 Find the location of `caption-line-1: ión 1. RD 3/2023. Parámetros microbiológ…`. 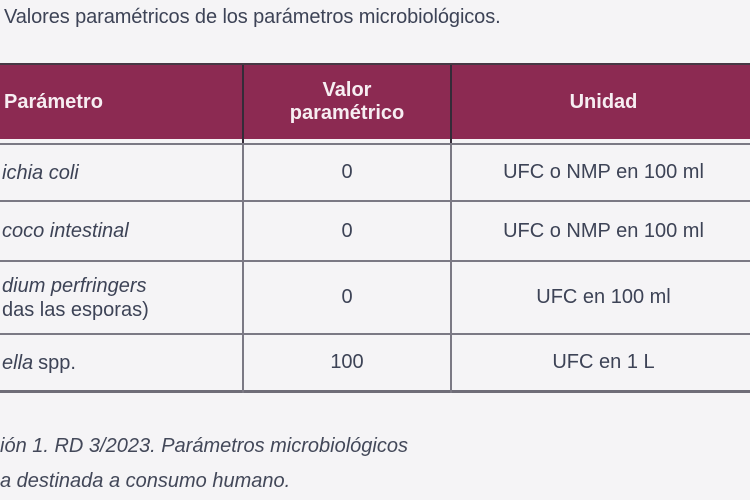

caption-line-1: ión 1. RD 3/2023. Parámetros microbiológ… is located at coordinates (204, 446).